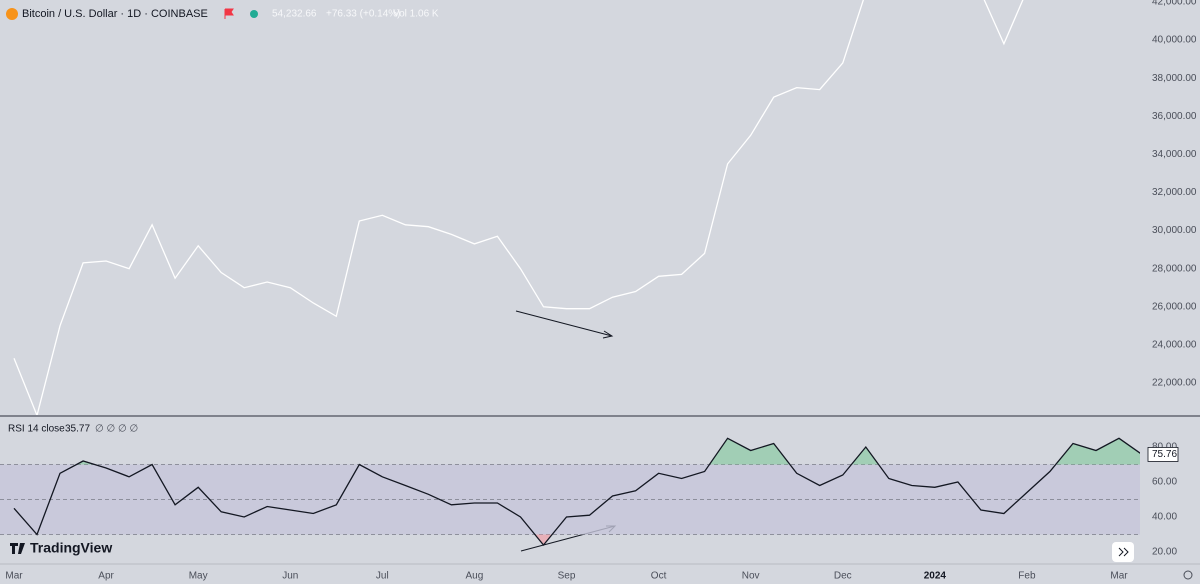 This screenshot has height=584, width=1200. I want to click on x-tick-label: Aug, so click(475, 576).